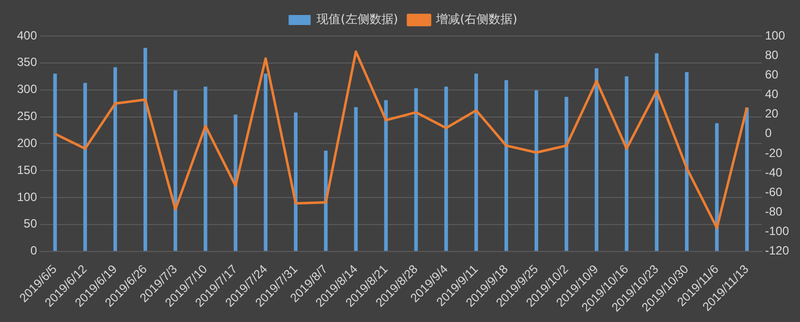 This screenshot has width=800, height=322. What do you see at coordinates (31, 223) in the screenshot?
I see `y-tick-label: 50` at bounding box center [31, 223].